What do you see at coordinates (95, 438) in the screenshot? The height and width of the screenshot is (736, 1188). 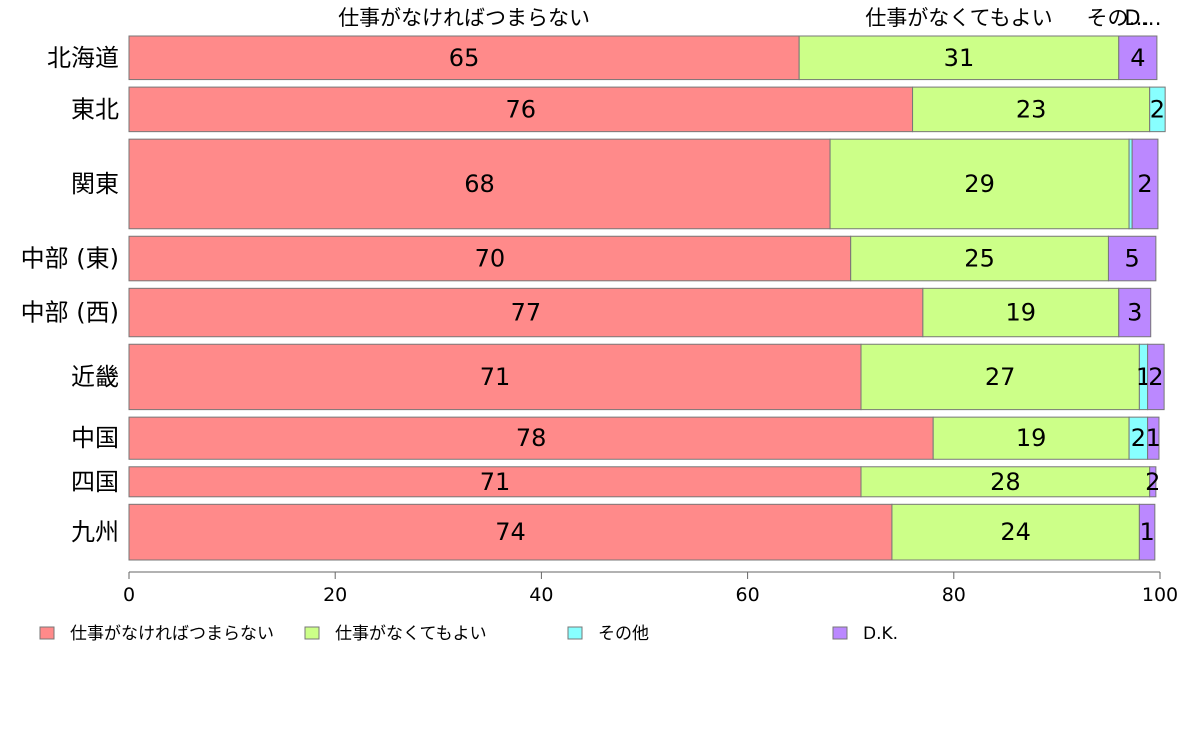 I see `category-label: 中国` at bounding box center [95, 438].